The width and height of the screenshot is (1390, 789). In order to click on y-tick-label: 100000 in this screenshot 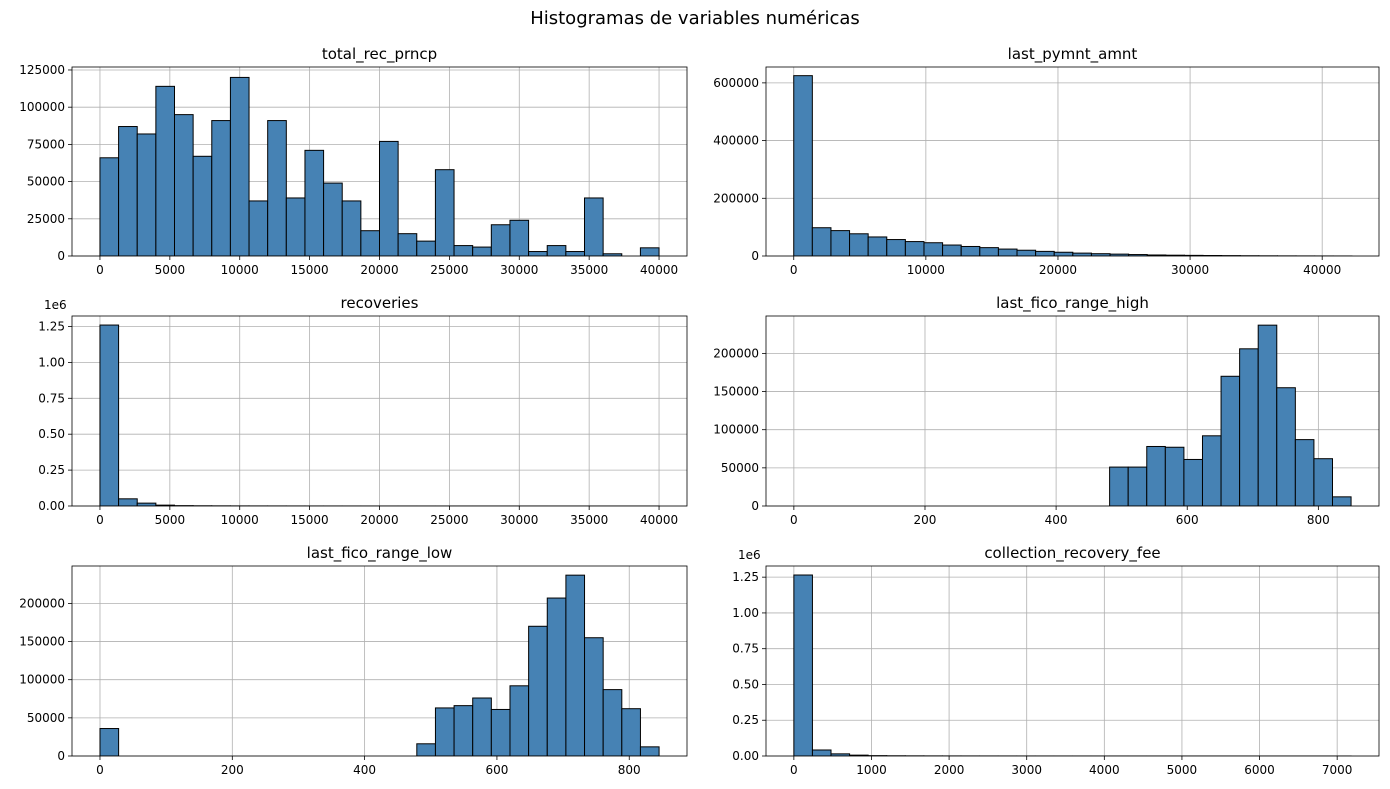, I will do `click(42, 680)`.